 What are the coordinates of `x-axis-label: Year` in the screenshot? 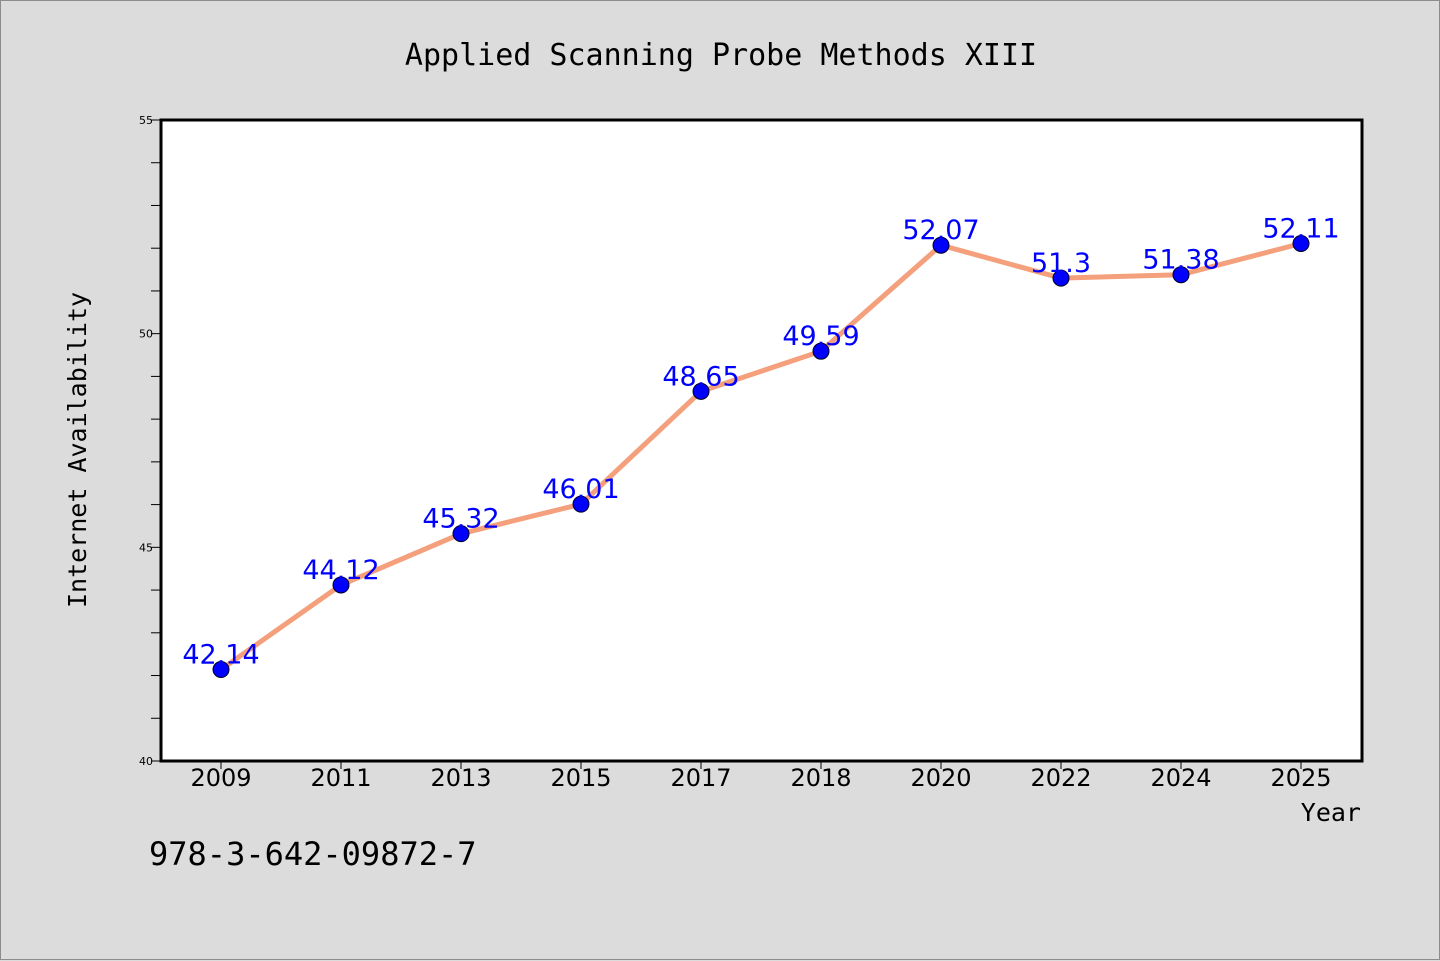 It's located at (1331, 812).